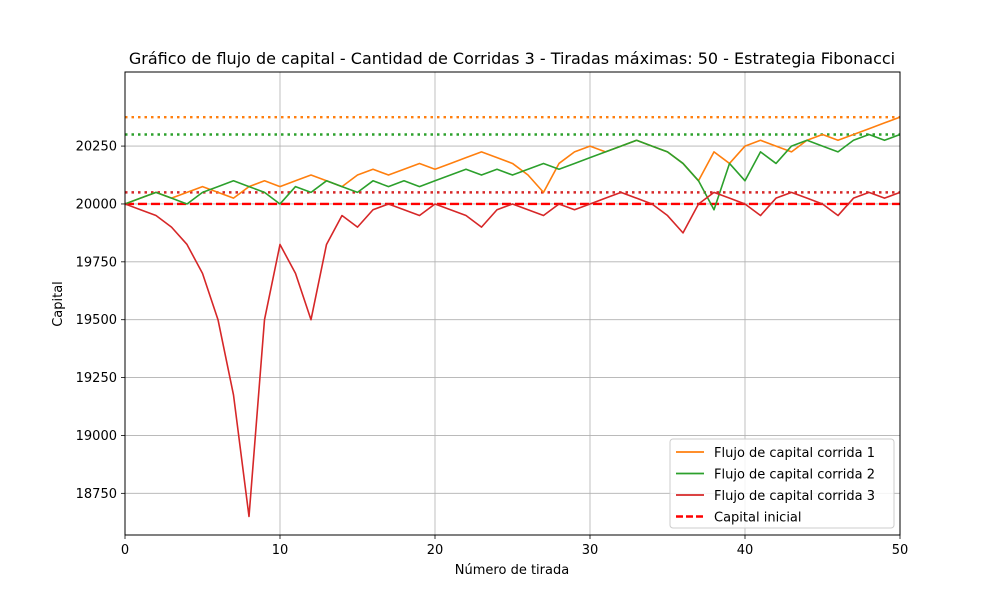 Image resolution: width=1000 pixels, height=600 pixels. What do you see at coordinates (96, 204) in the screenshot?
I see `y-tick-label: 20000` at bounding box center [96, 204].